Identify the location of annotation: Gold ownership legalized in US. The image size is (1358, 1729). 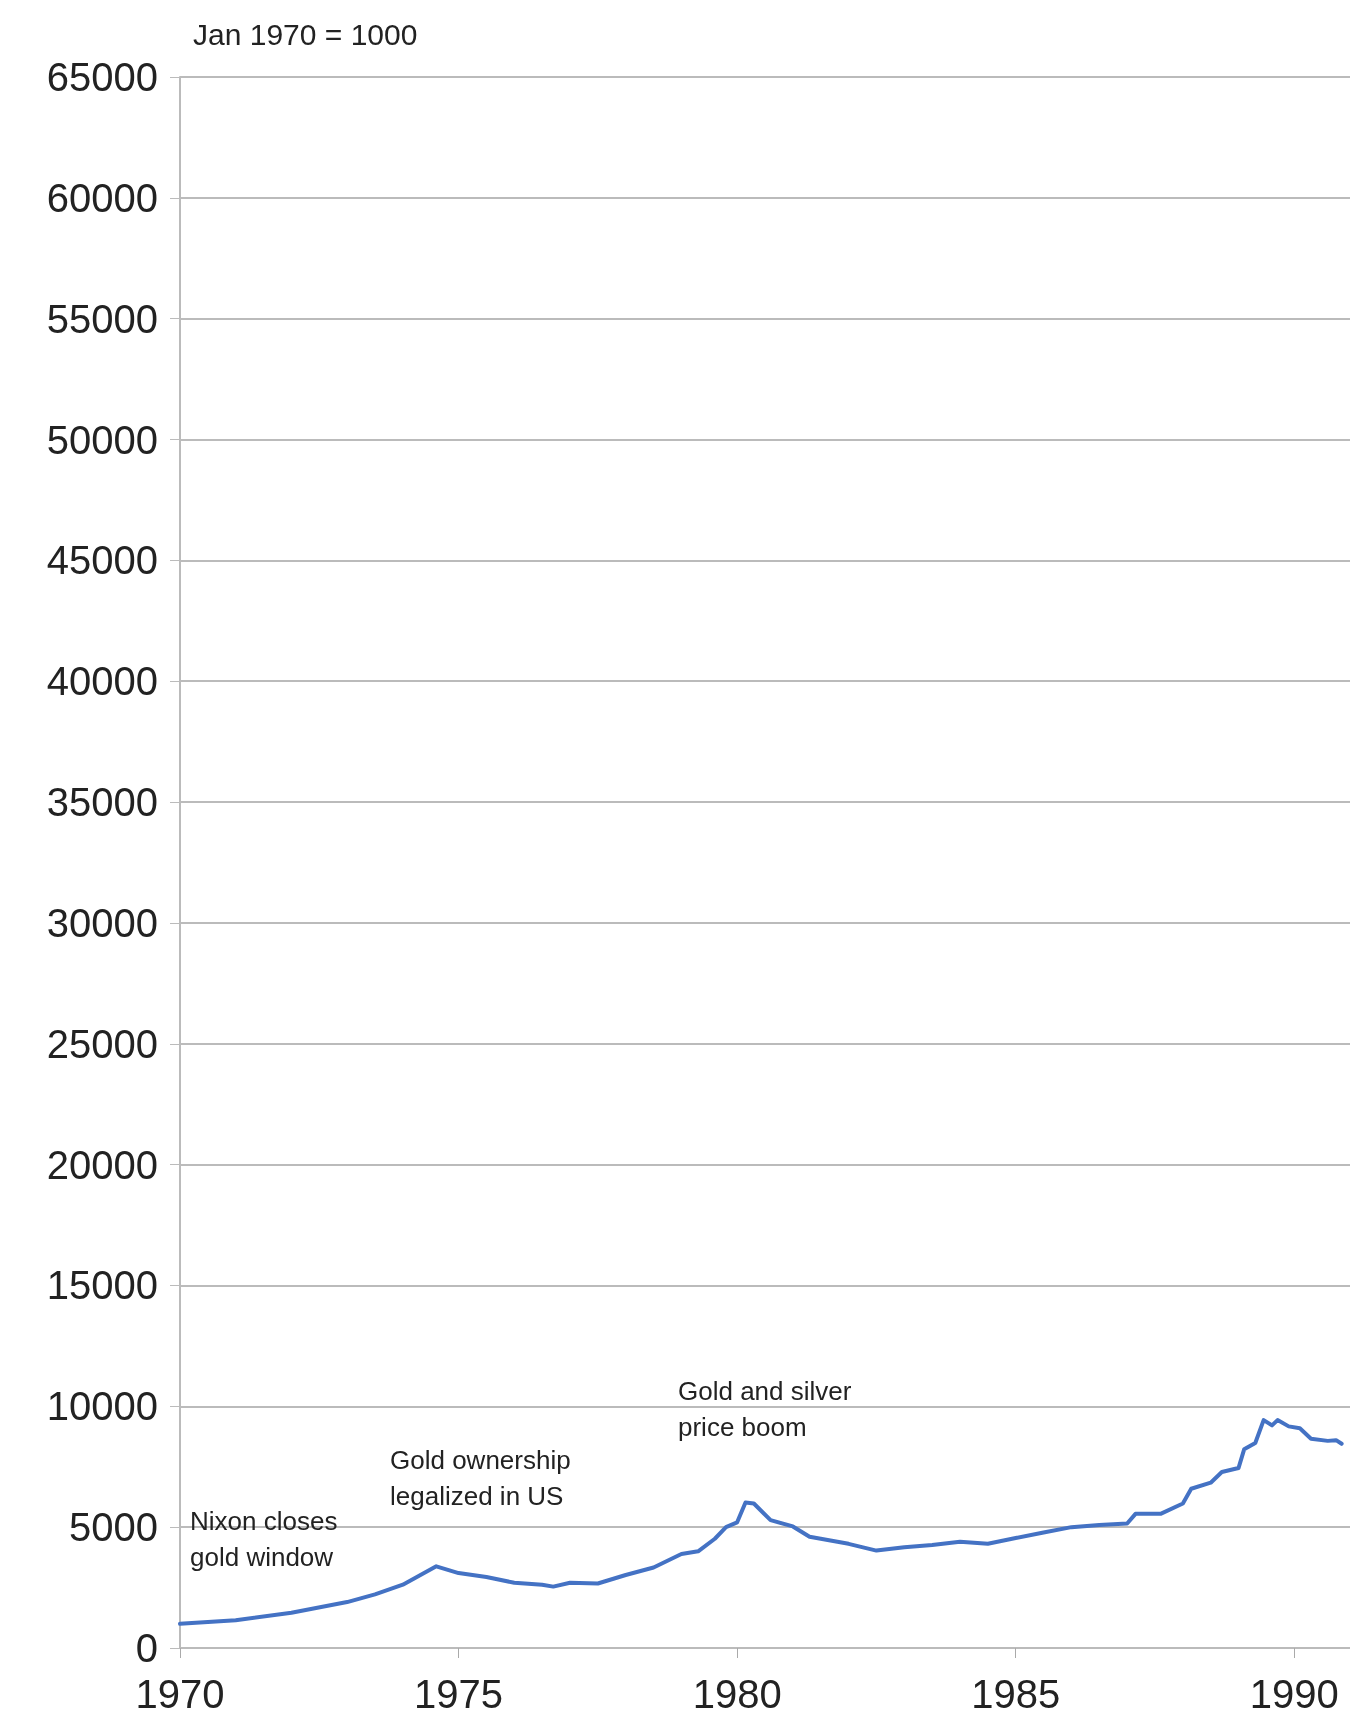
(480, 1478).